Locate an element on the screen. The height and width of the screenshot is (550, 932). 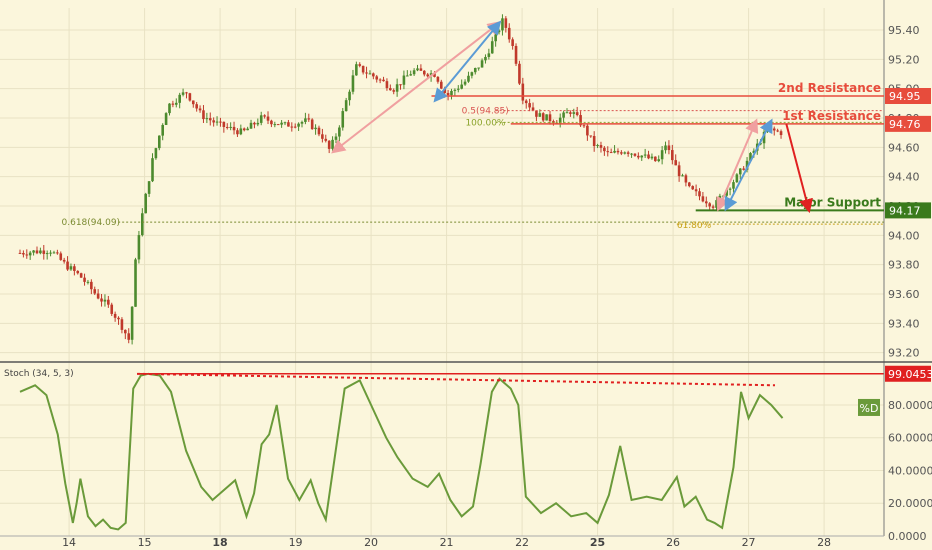
x-tick-label: 25 is located at coordinates (597, 542).